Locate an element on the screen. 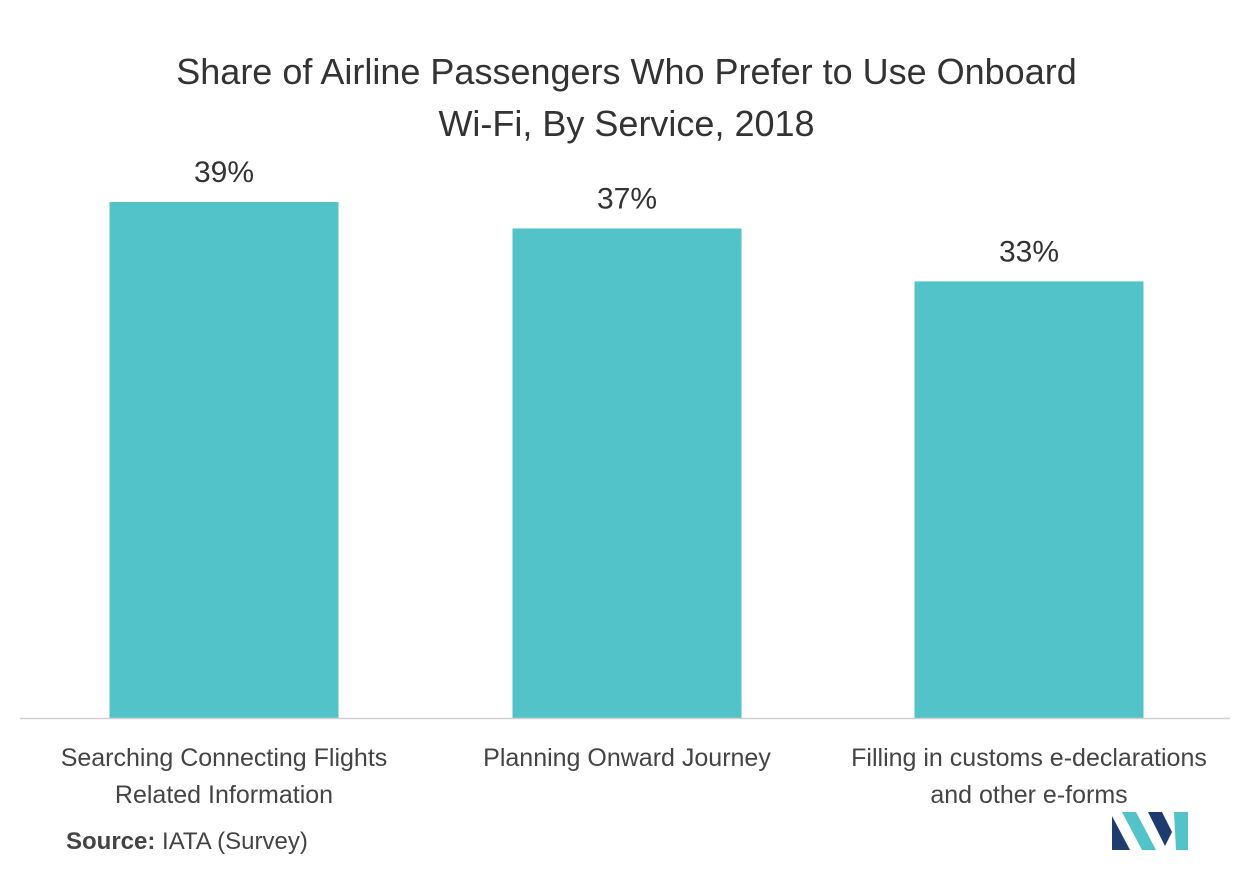 This screenshot has width=1253, height=880. brand-logo-icon is located at coordinates (1150, 831).